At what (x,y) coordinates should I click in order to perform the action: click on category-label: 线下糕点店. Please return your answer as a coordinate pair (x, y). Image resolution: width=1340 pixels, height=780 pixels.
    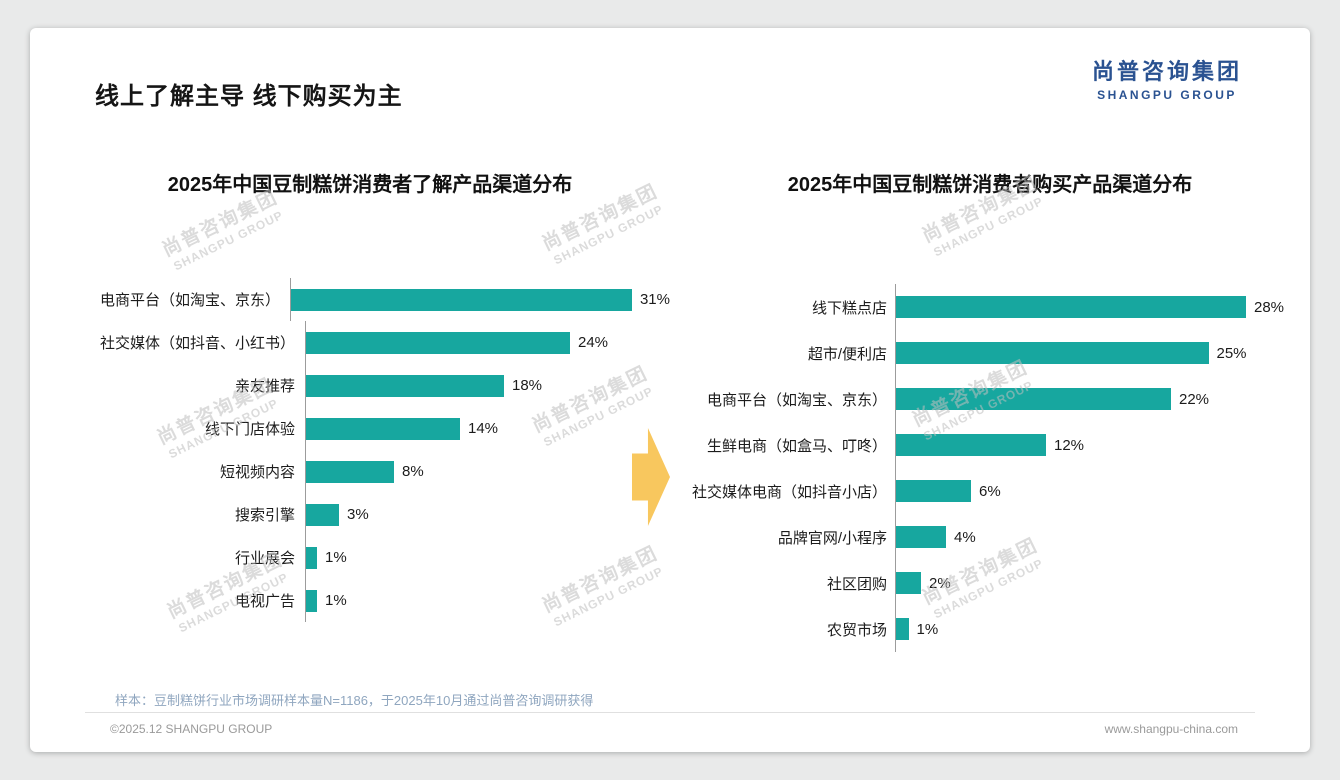
    Looking at the image, I should click on (849, 308).